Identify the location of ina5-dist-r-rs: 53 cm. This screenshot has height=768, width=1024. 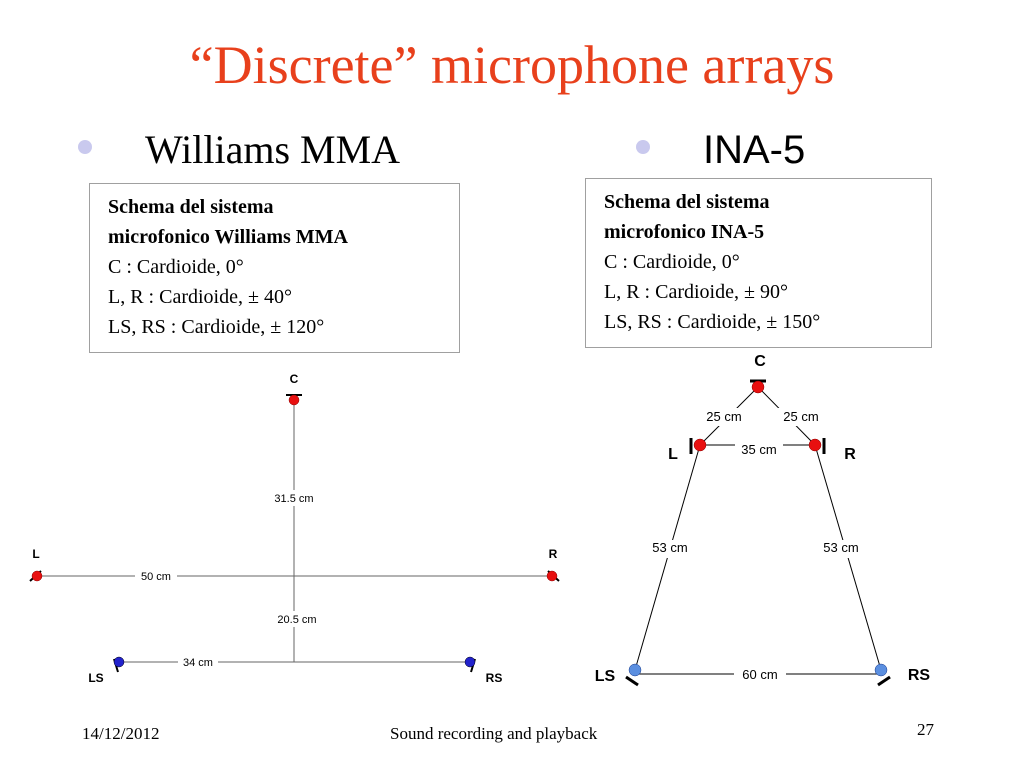
(840, 547).